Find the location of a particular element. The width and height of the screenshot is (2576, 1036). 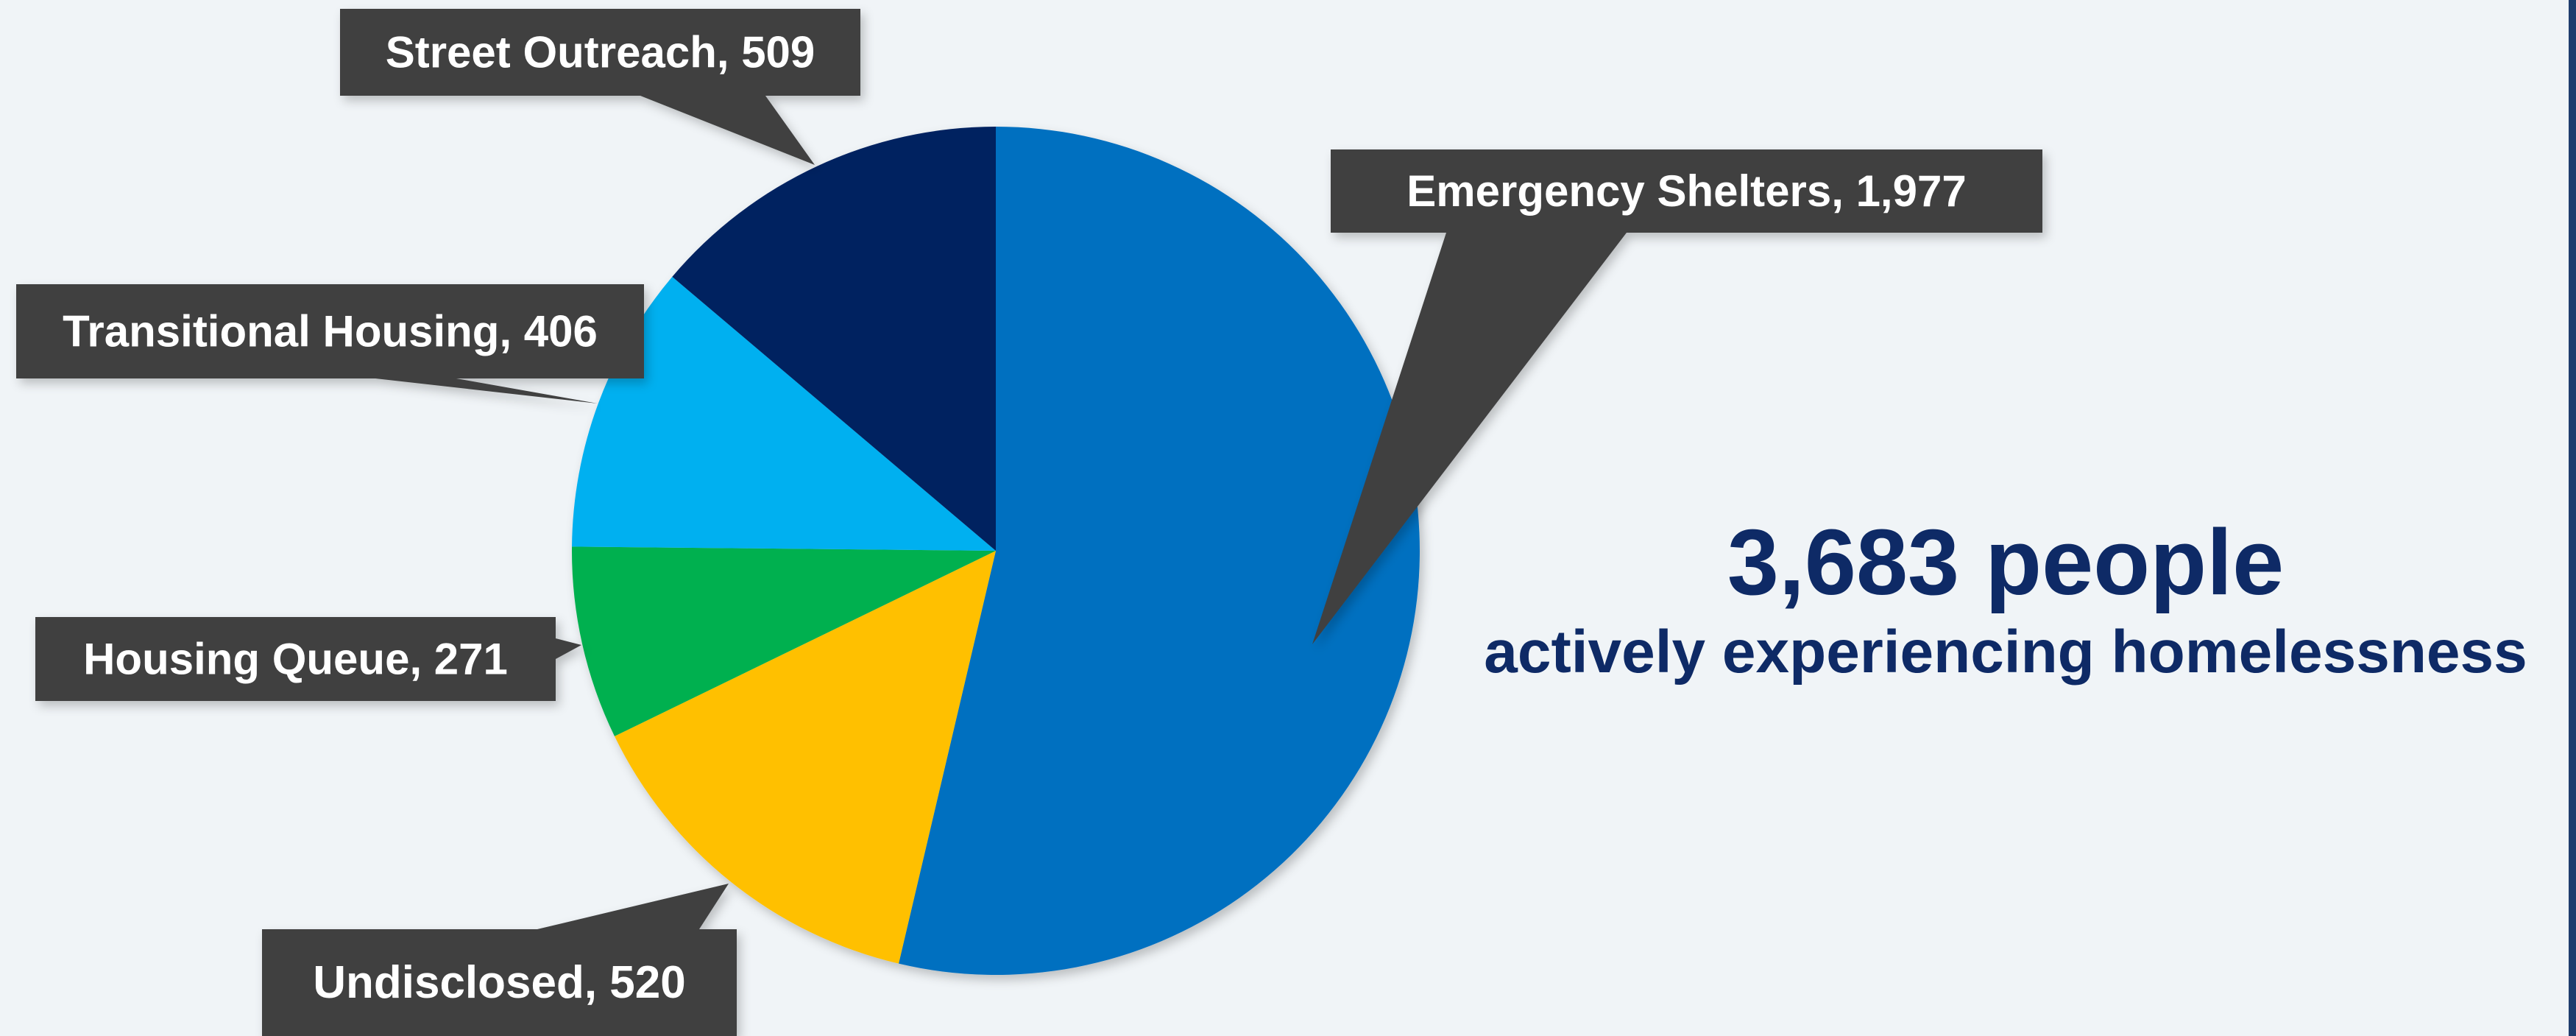

slice-data-label: Transitional Housing, 406 is located at coordinates (330, 331).